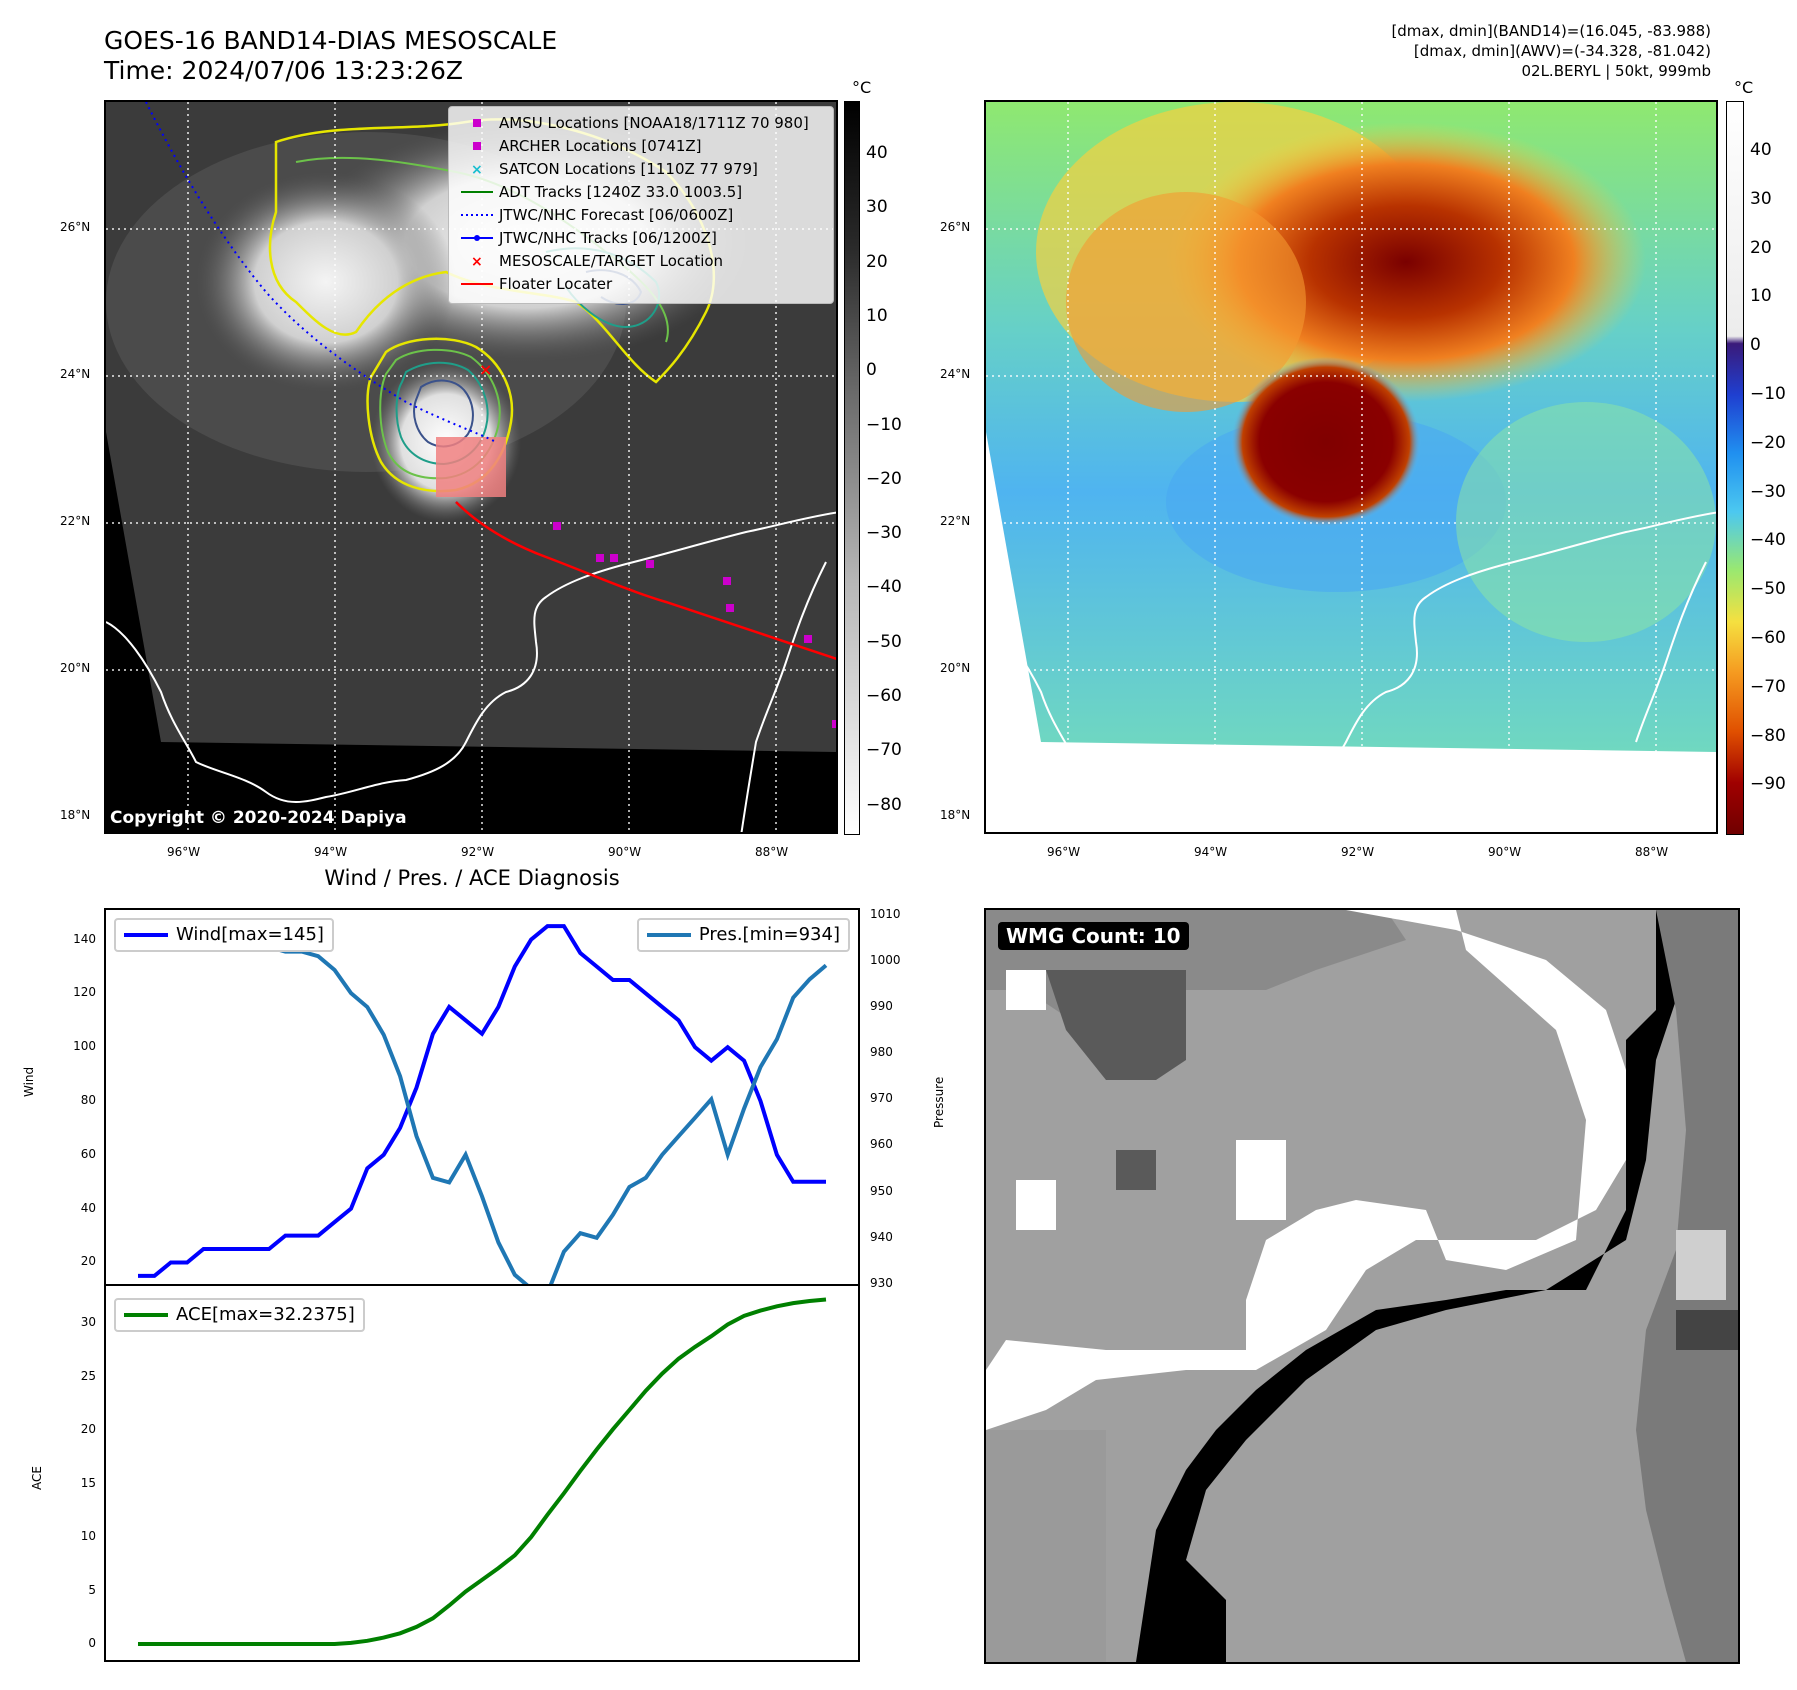 This screenshot has width=1797, height=1690. I want to click on copyright-text: Copyright © 2020-2024 Dapiya, so click(258, 818).